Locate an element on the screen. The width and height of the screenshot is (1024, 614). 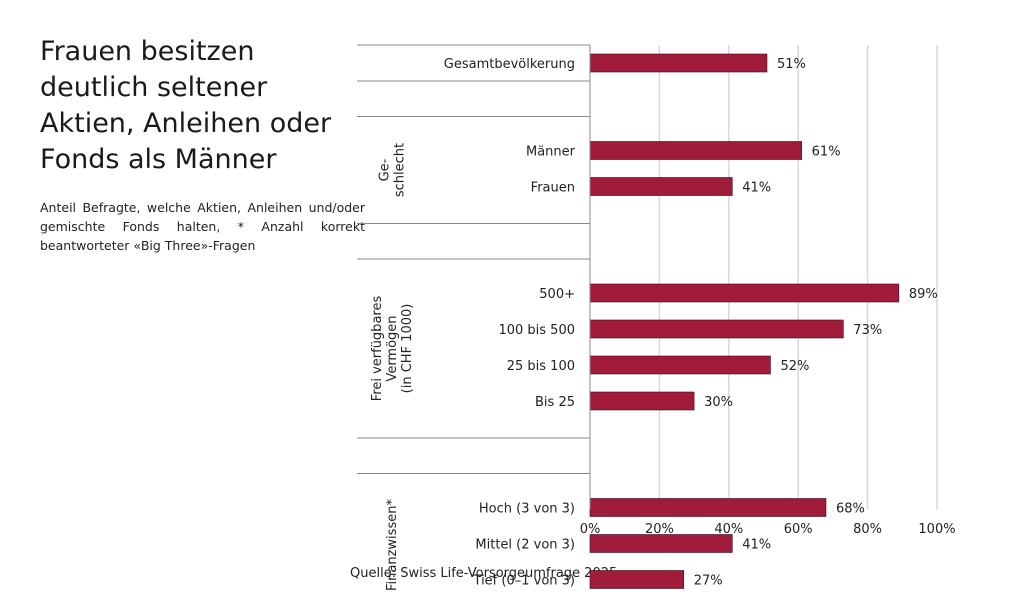
category-label: Gesamtbevölkerung is located at coordinates (509, 64).